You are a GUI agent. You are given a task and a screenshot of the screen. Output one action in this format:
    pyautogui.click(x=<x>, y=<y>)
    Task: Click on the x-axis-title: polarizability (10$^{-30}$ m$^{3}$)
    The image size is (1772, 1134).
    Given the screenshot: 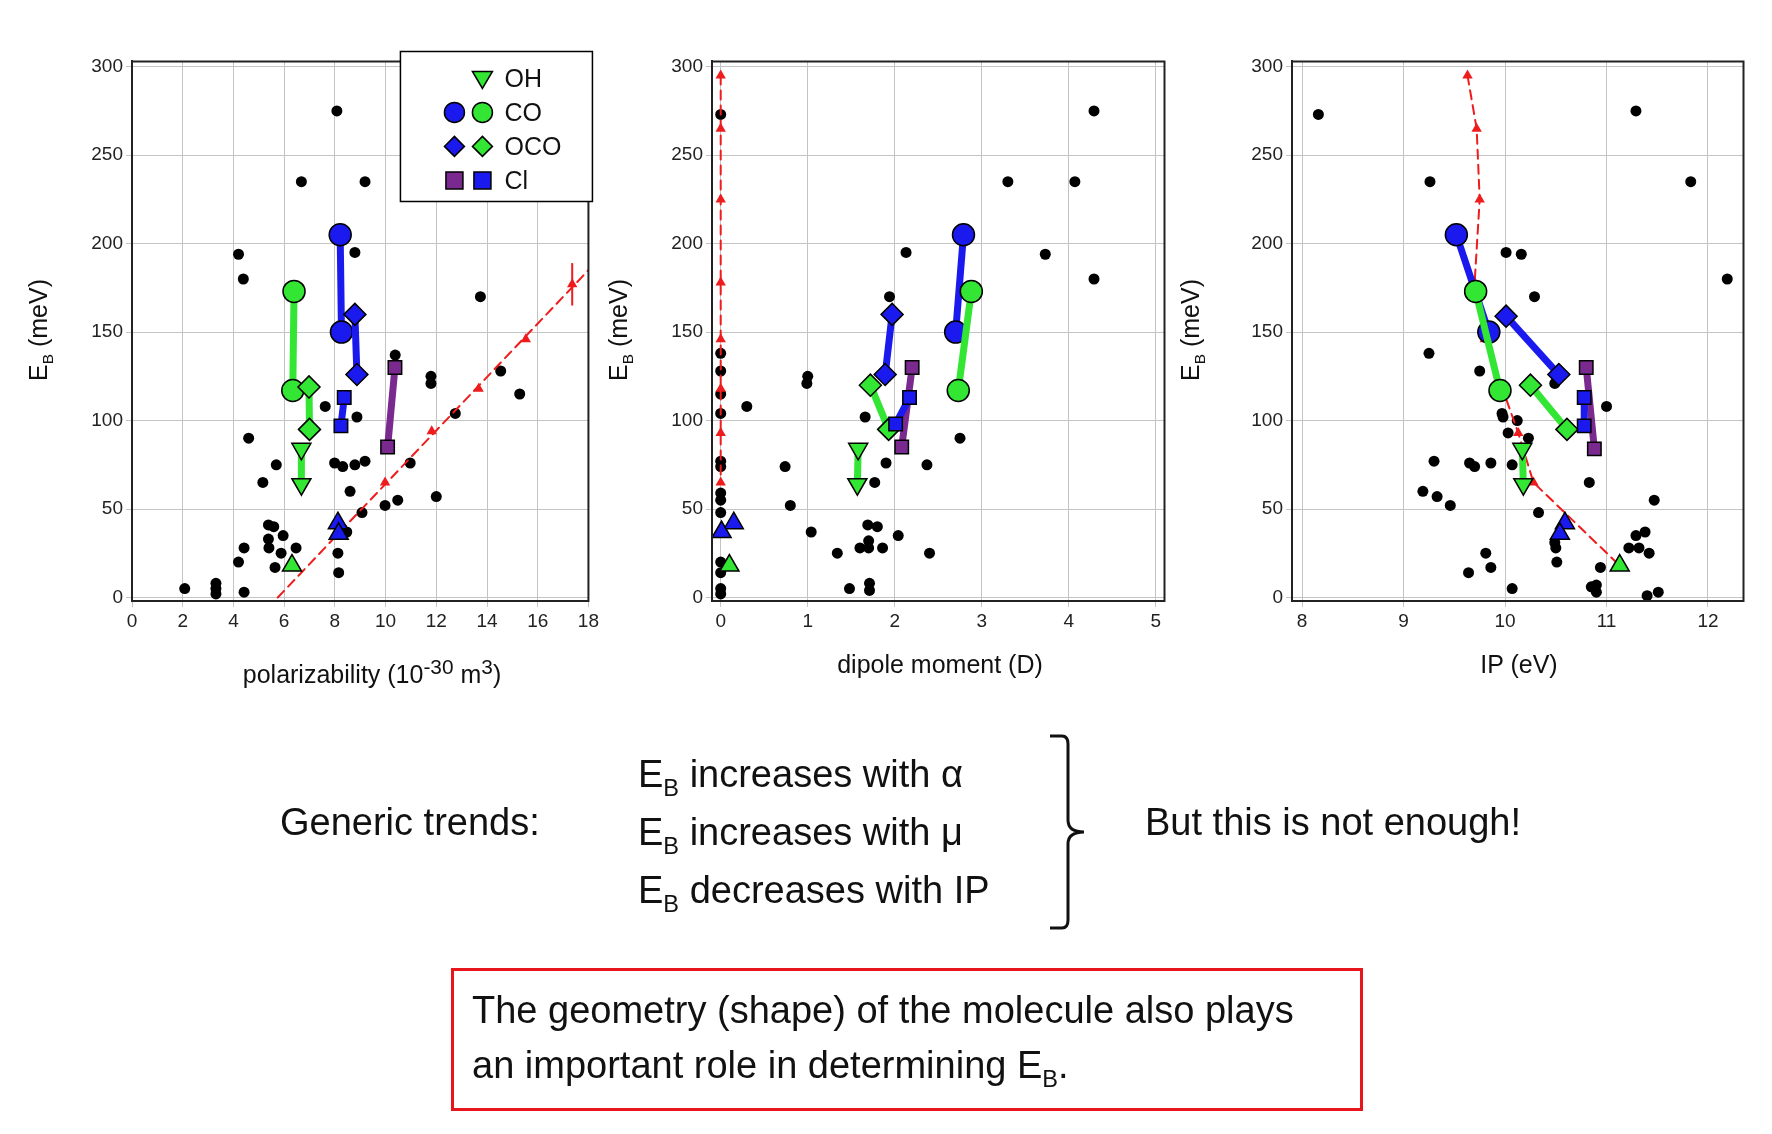 What is the action you would take?
    pyautogui.click(x=372, y=672)
    